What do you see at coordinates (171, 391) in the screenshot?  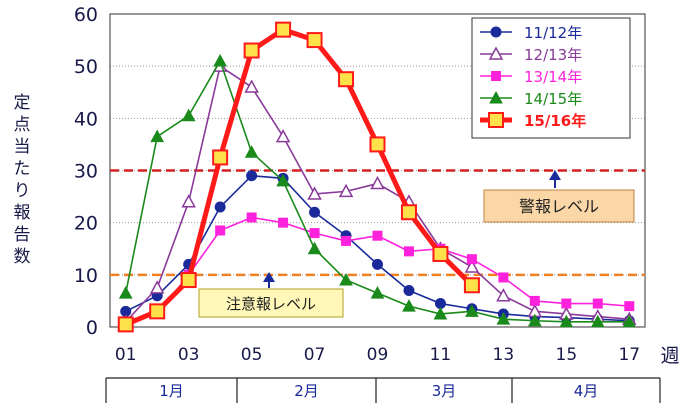 I see `month-label: 1月` at bounding box center [171, 391].